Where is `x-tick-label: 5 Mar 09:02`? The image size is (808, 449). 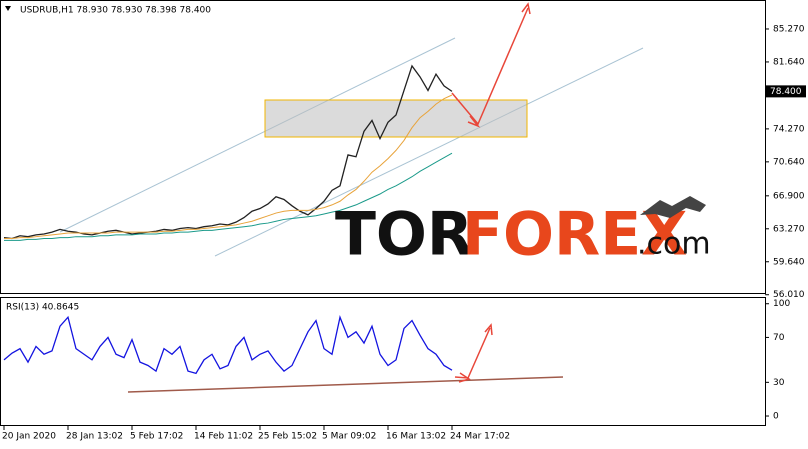
x-tick-label: 5 Mar 09:02 is located at coordinates (349, 437).